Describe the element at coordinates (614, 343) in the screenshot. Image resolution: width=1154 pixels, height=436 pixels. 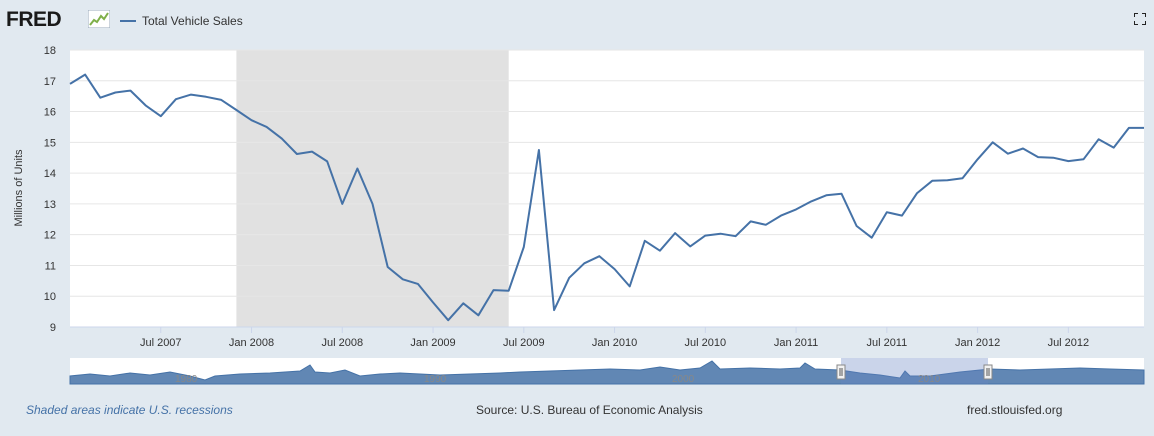
I see `x-tick-label: Jan 2010` at that location.